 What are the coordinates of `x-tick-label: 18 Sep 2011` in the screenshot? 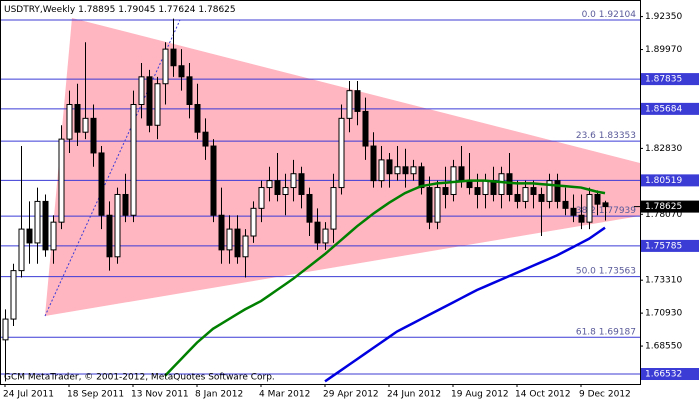 It's located at (95, 395).